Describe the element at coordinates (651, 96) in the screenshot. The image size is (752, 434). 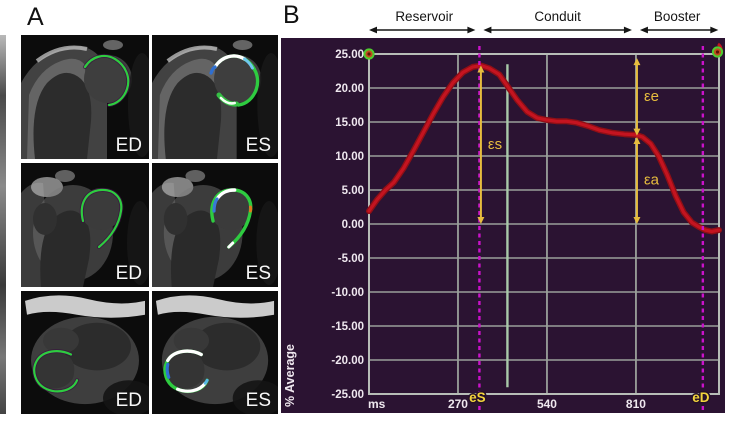
I see `annotation-label-εe: εe` at that location.